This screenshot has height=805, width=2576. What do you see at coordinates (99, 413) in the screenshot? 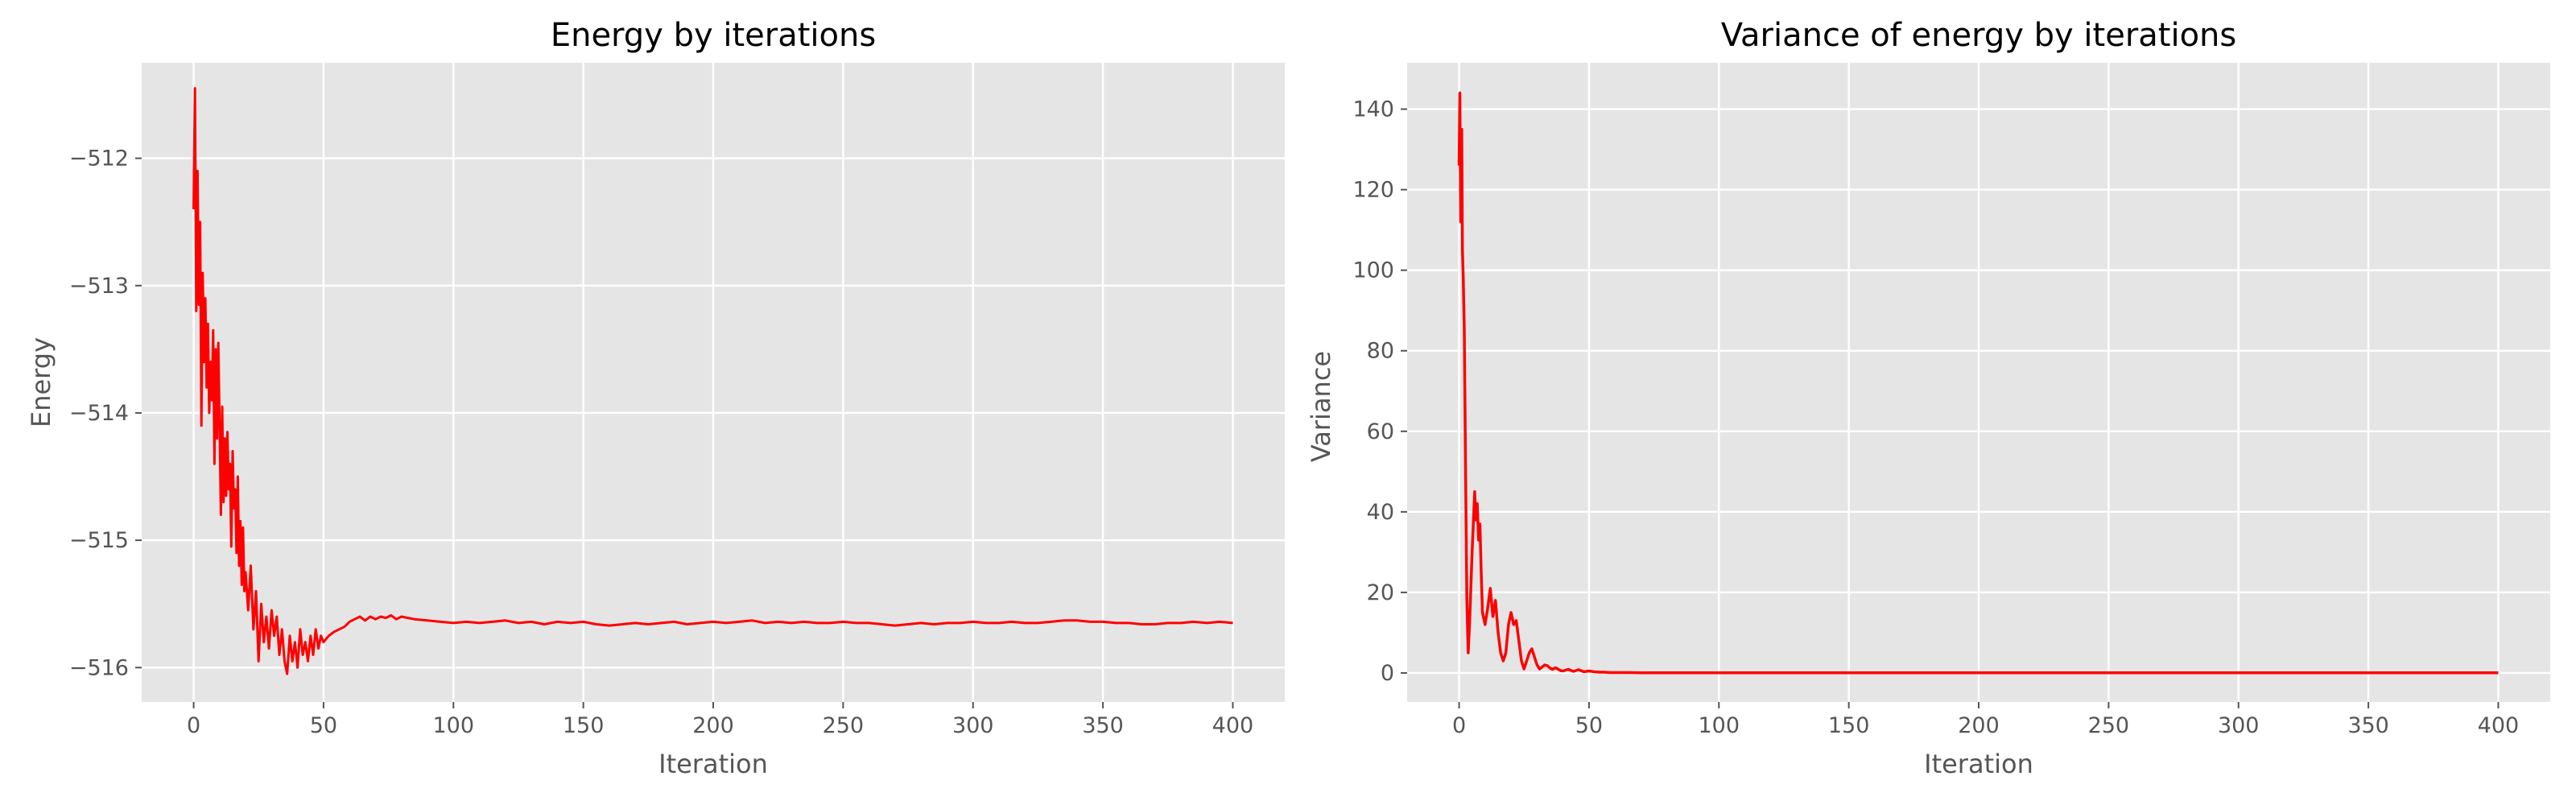
I see `energy-y-tick-label: −514` at bounding box center [99, 413].